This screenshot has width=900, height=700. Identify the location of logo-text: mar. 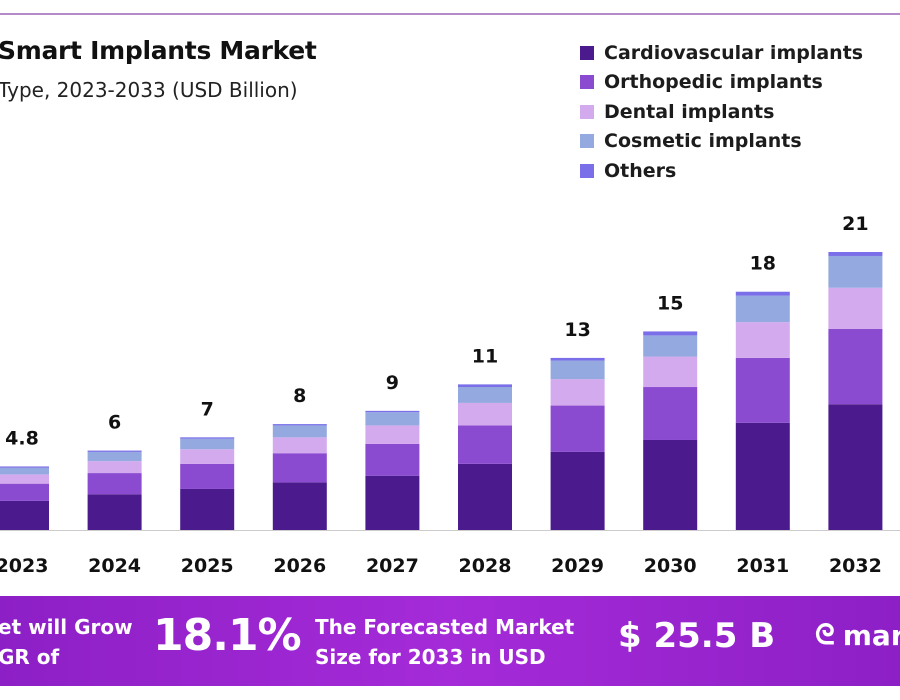
(871, 635).